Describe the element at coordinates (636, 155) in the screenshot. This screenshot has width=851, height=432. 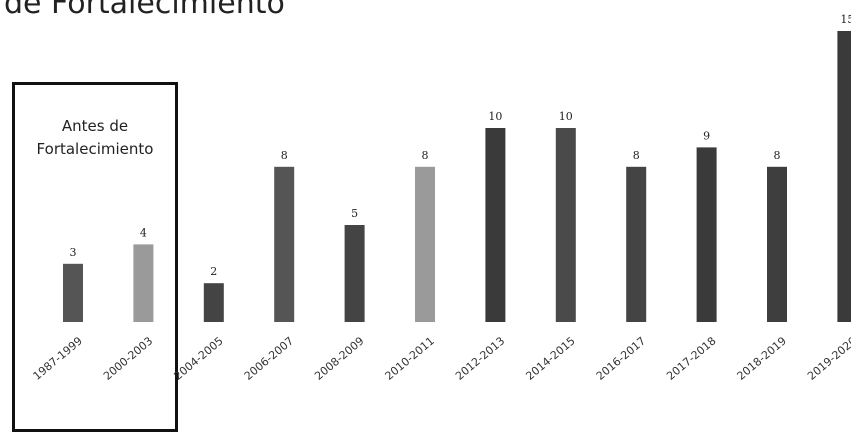
I see `value-label-2016-2017: 8` at that location.